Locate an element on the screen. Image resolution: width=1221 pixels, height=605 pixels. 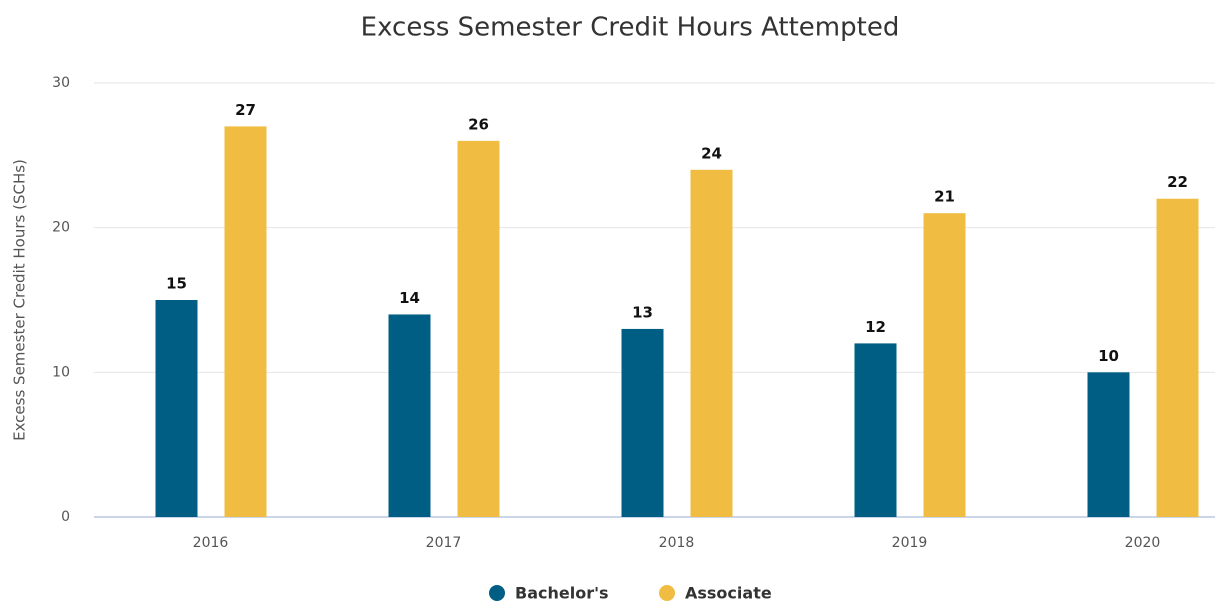
data-label: 22 is located at coordinates (1177, 182).